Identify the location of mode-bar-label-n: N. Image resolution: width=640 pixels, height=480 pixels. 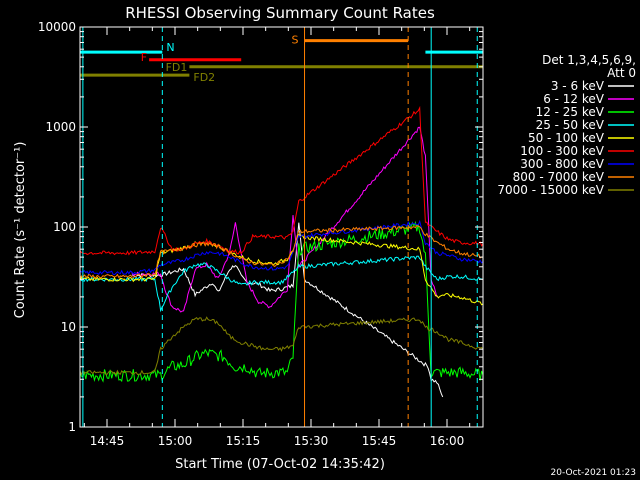
(170, 47).